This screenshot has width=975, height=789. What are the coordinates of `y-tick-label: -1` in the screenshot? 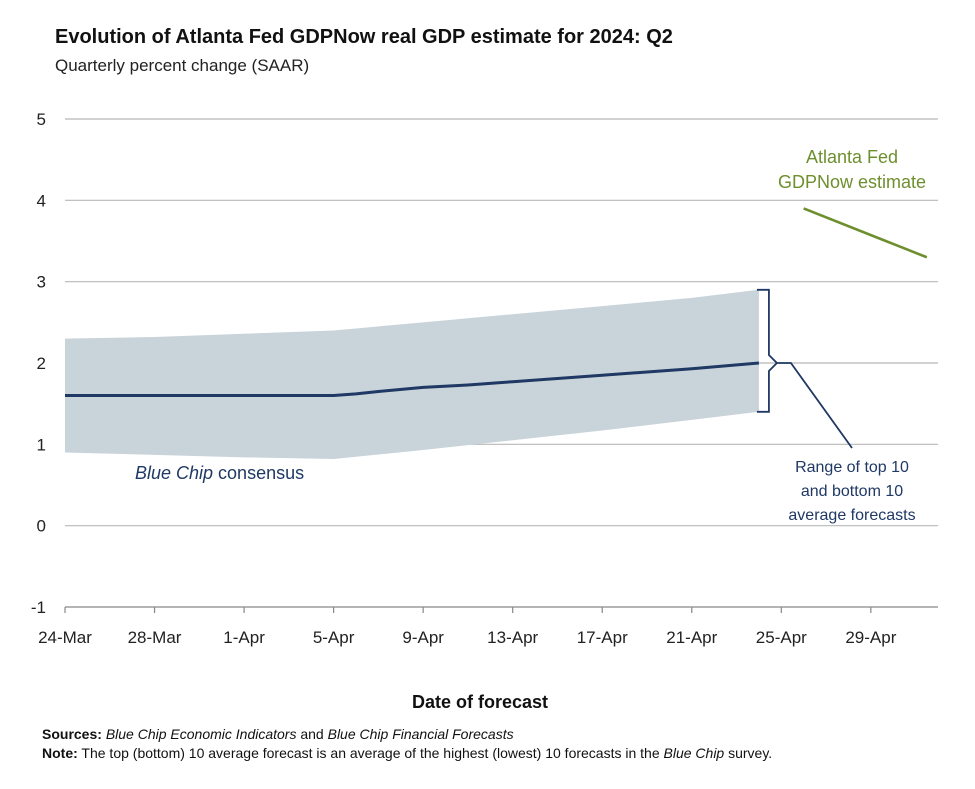 It's located at (38, 607).